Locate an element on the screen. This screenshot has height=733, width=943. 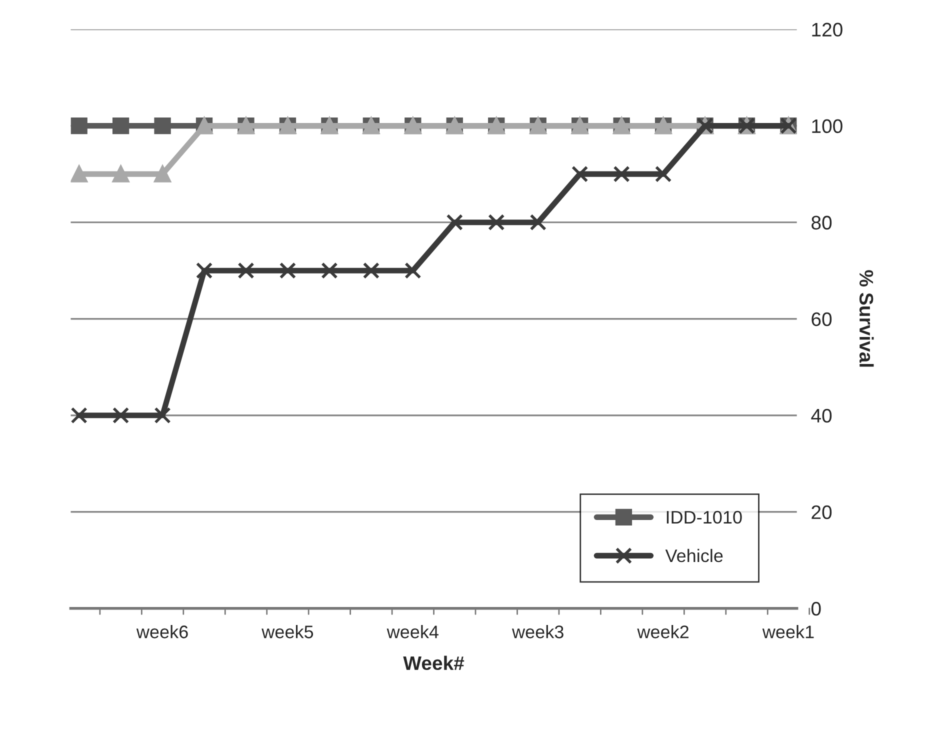
legend-label: Vehicle is located at coordinates (694, 555).